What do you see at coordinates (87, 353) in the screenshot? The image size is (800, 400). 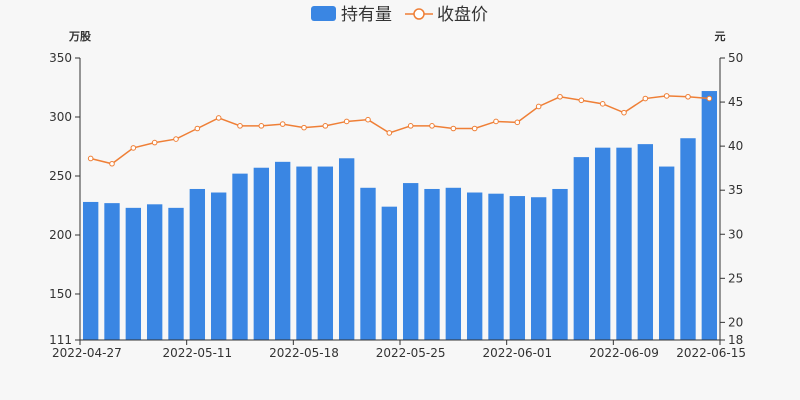 I see `x-tick-label-0: 2022-04-27` at bounding box center [87, 353].